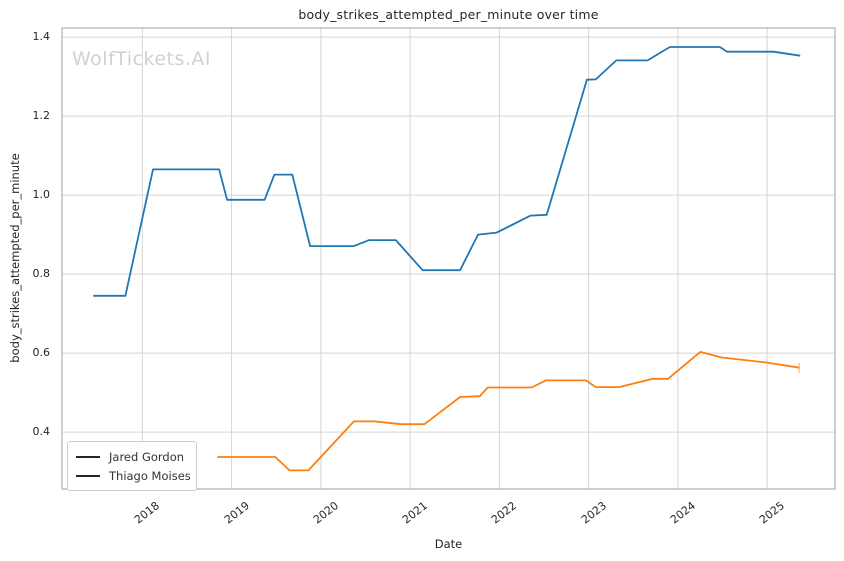  Describe the element at coordinates (88, 475) in the screenshot. I see `legend-line-swatch-orange` at that location.